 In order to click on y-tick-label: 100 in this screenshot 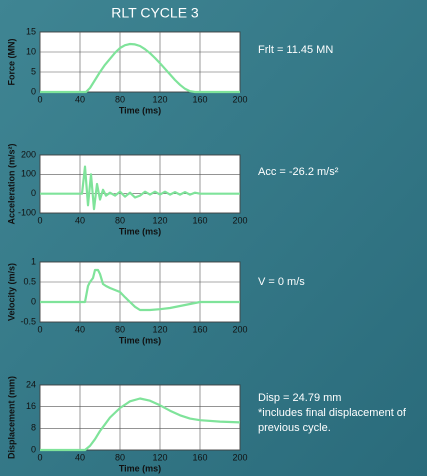, I will do `click(28, 174)`.